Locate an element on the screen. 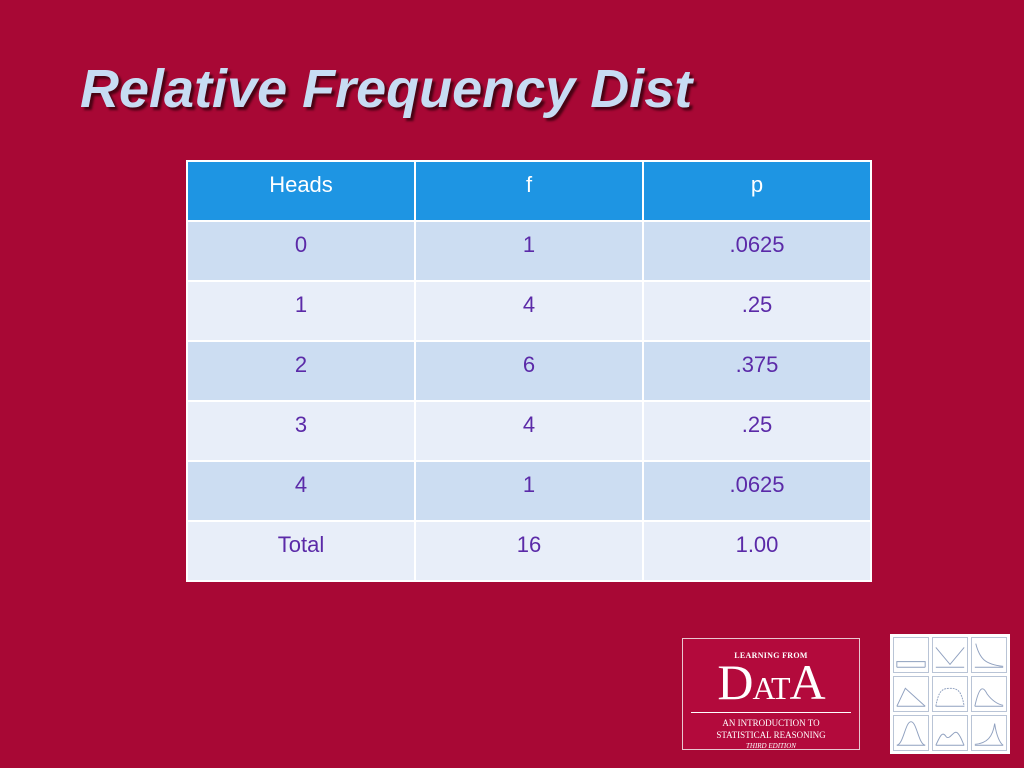 The image size is (1024, 768). uniform-plot-icon is located at coordinates (911, 655).